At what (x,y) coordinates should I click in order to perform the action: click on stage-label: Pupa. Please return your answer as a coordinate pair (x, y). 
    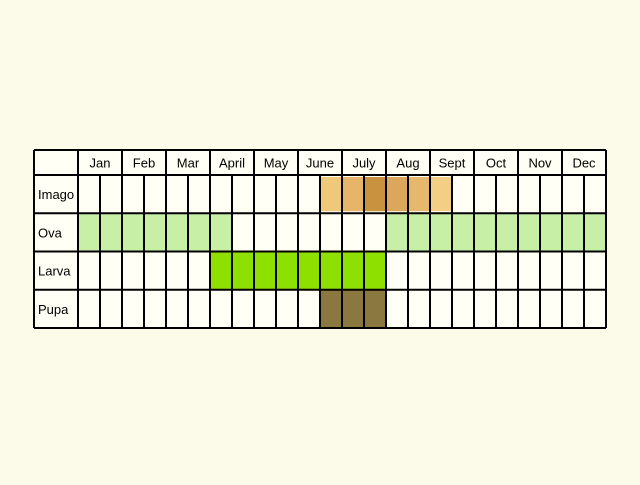
    Looking at the image, I should click on (53, 309).